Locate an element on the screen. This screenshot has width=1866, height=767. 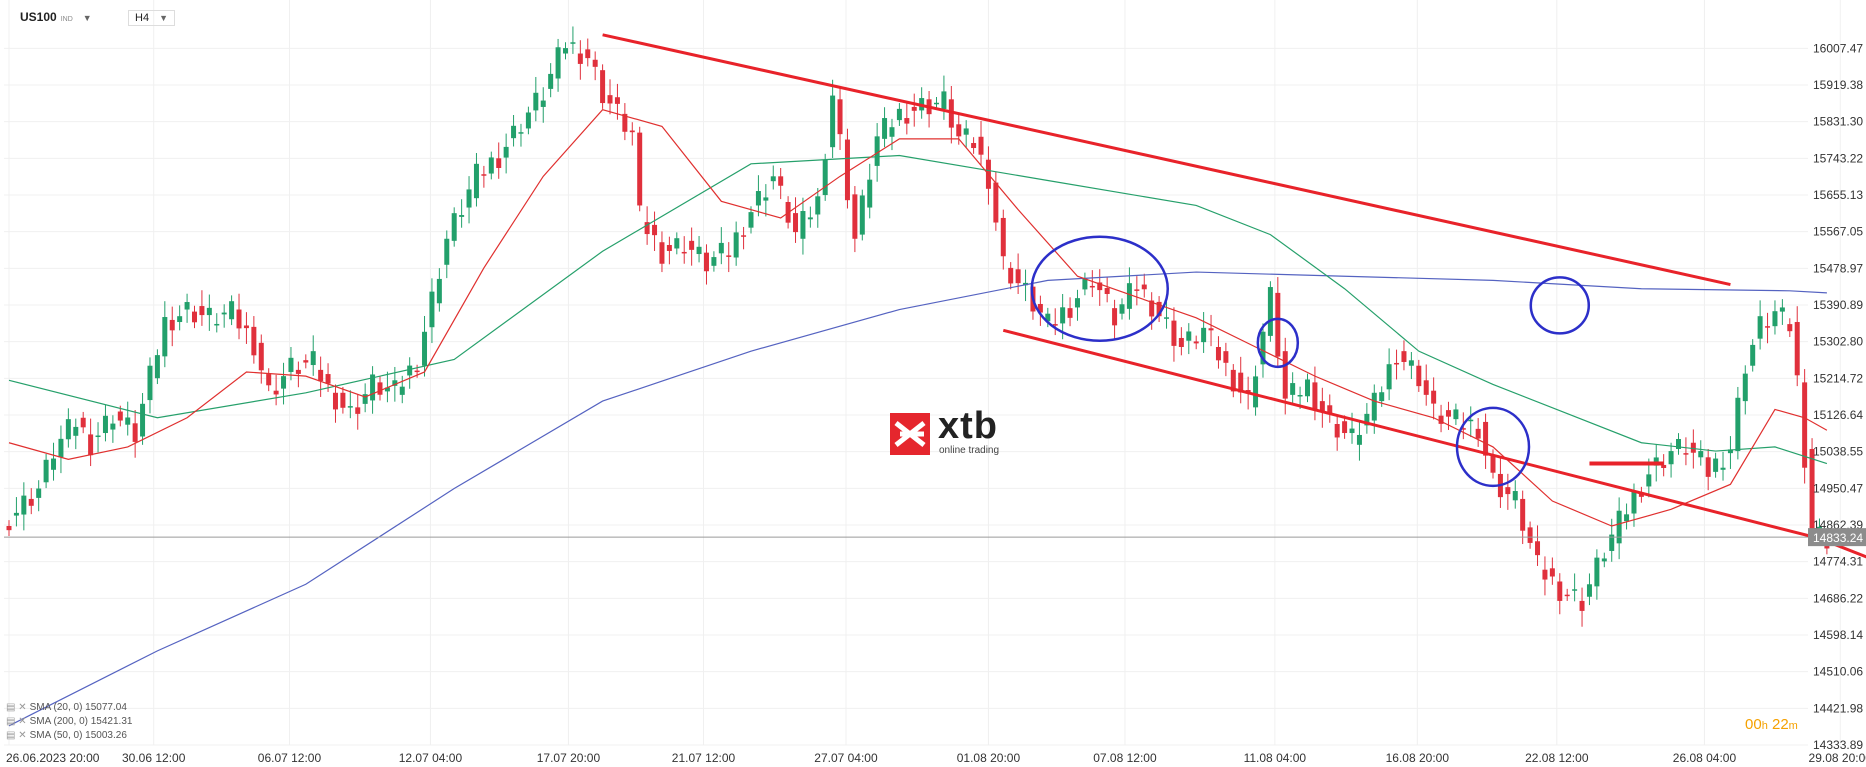
timeframe-selector: H4 ▼ is located at coordinates (151, 18).